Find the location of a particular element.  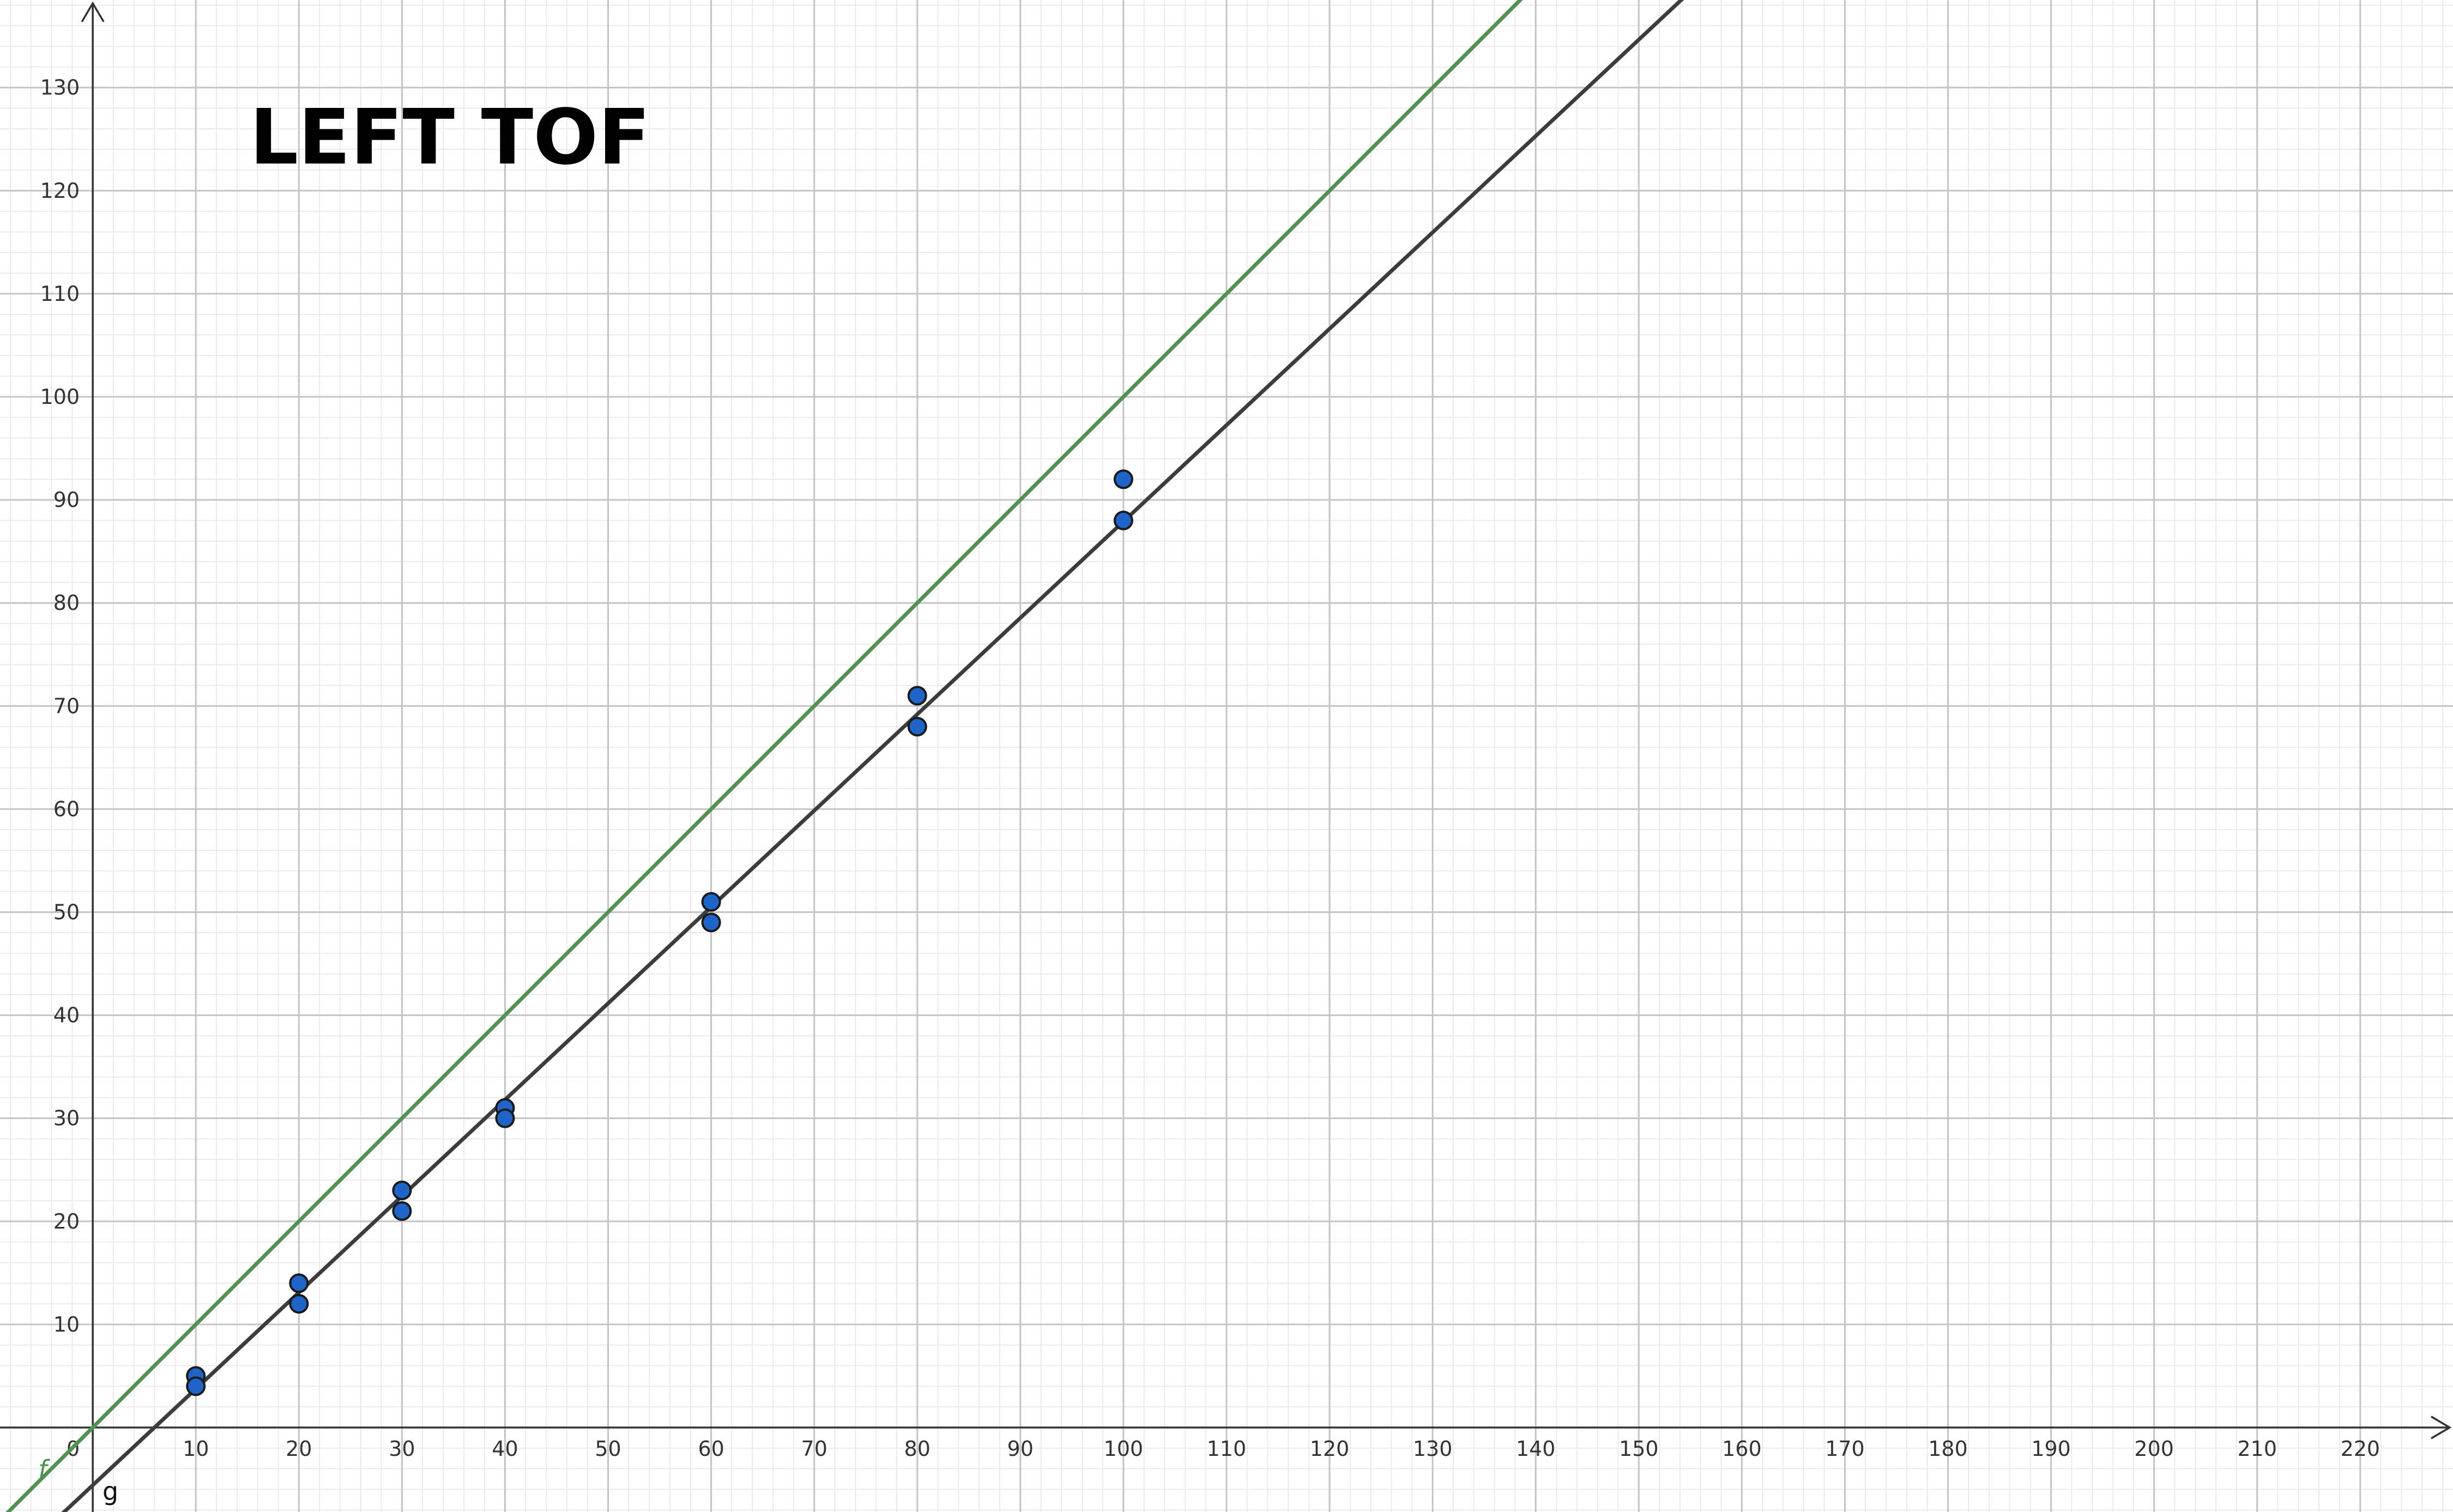

x-tick-label: 210 is located at coordinates (2257, 1449).